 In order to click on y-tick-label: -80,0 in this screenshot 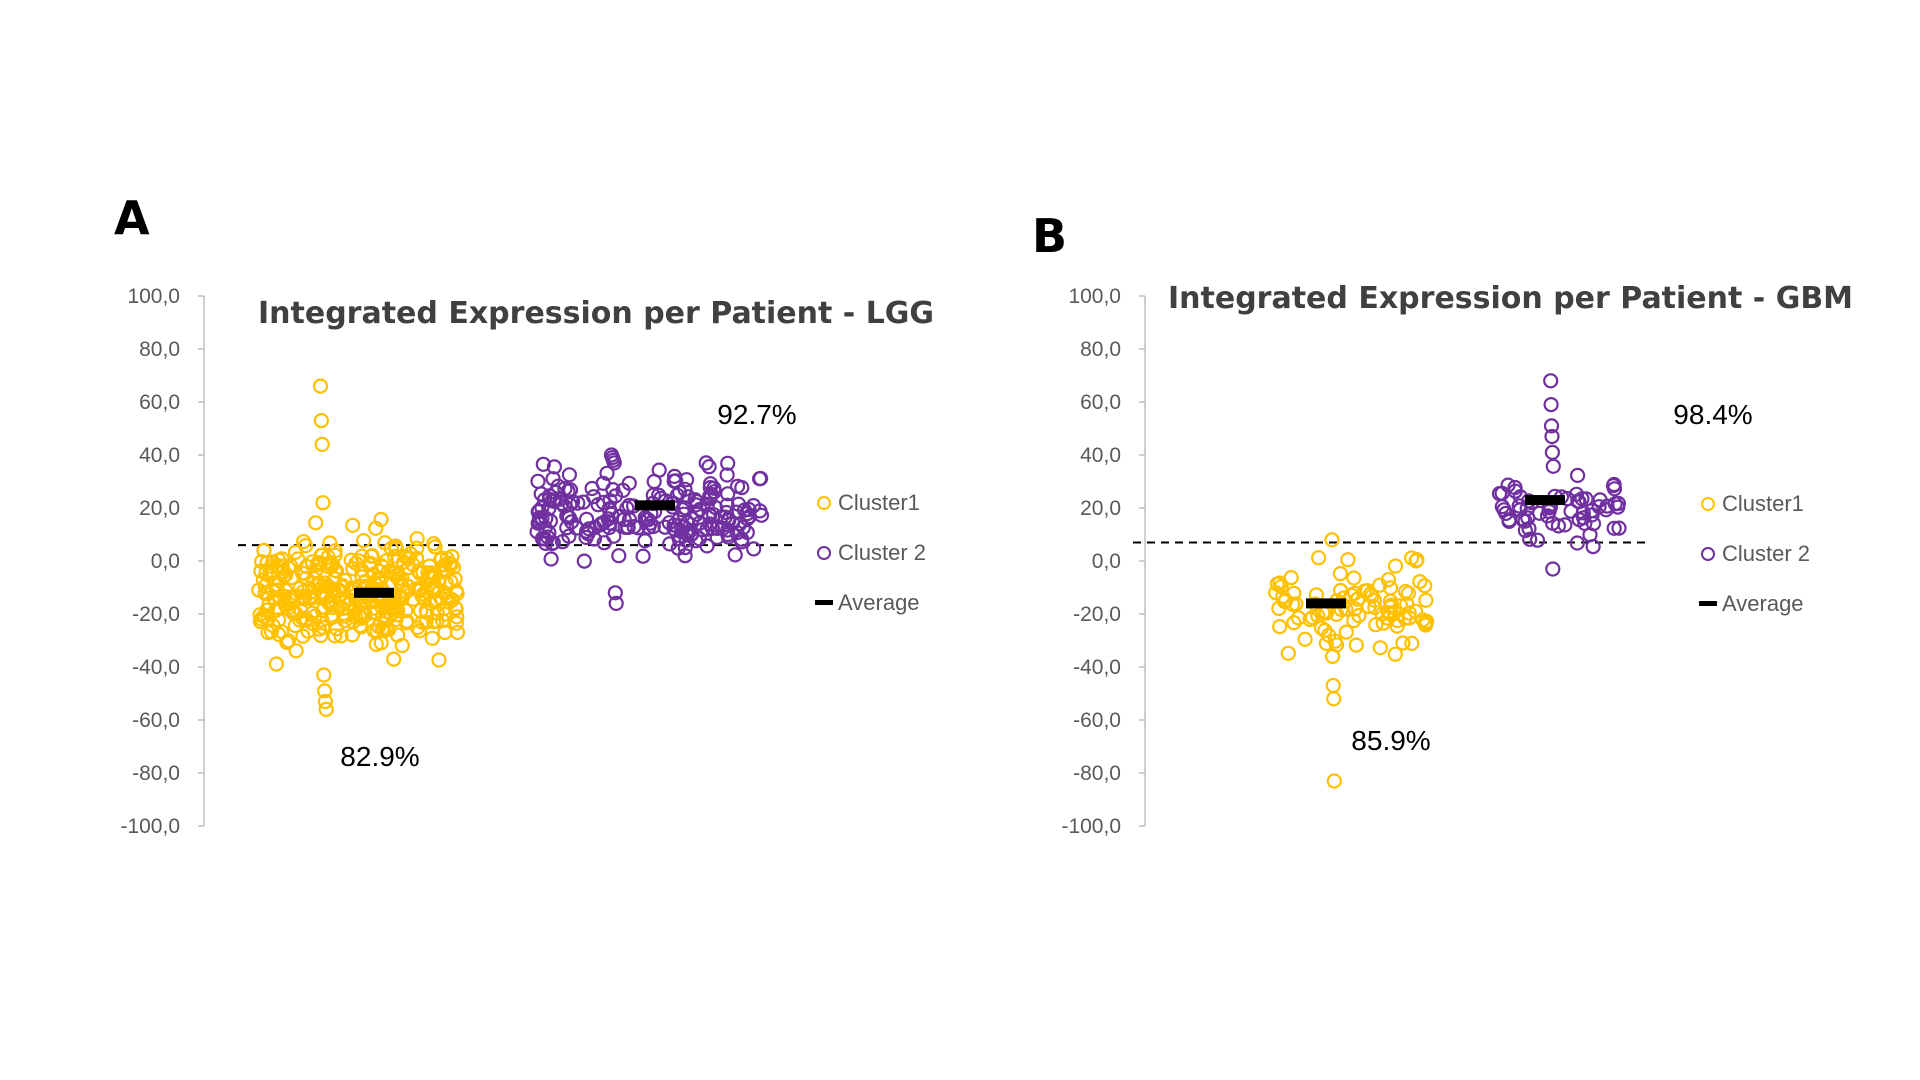, I will do `click(1097, 773)`.